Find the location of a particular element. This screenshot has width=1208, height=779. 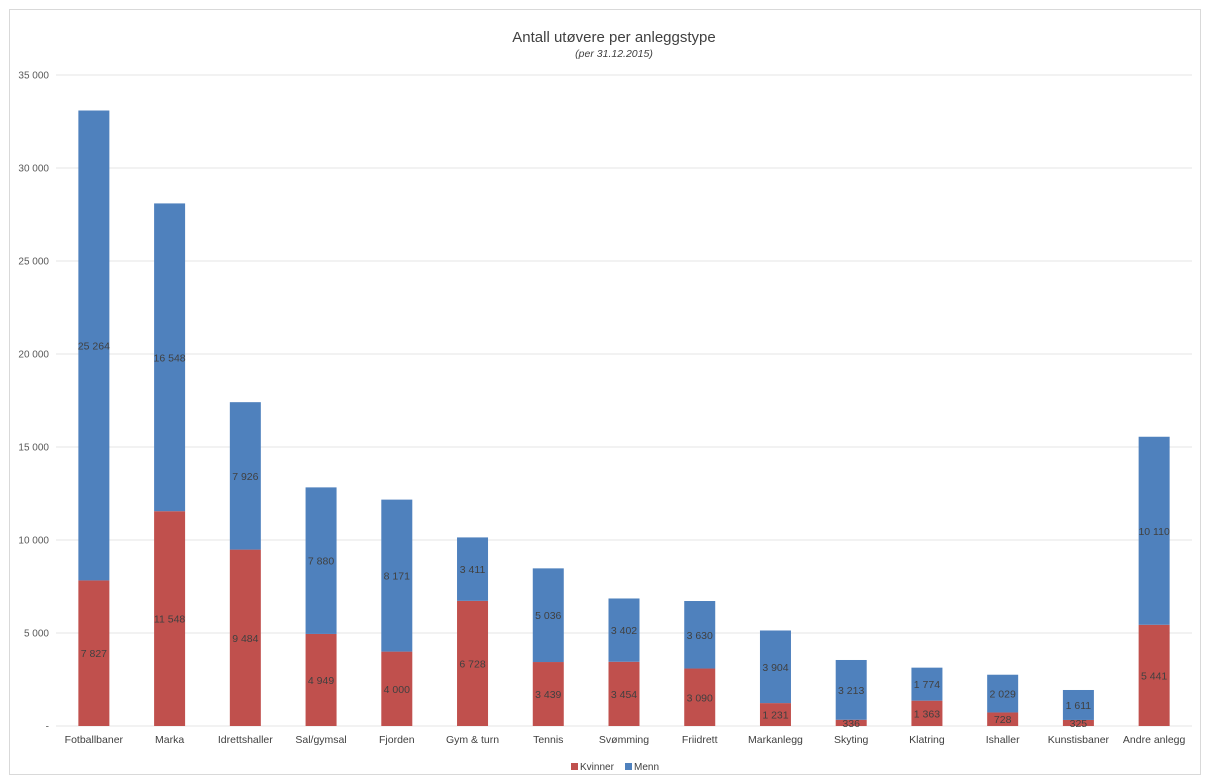

x-tick-label: Fotballbaner is located at coordinates (94, 740).